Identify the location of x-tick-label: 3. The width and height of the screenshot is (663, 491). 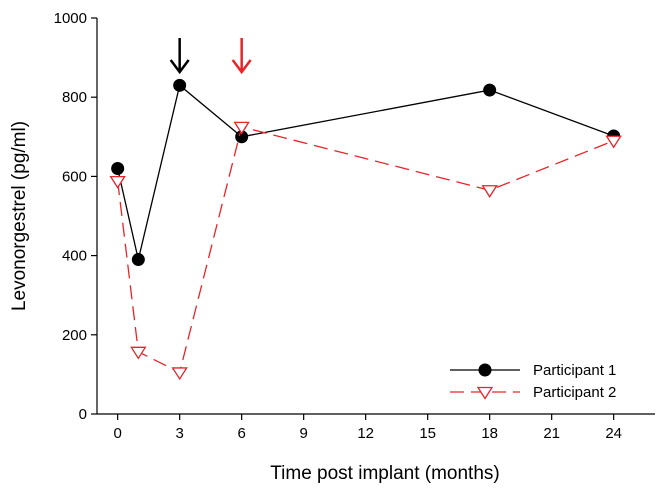
(179, 433).